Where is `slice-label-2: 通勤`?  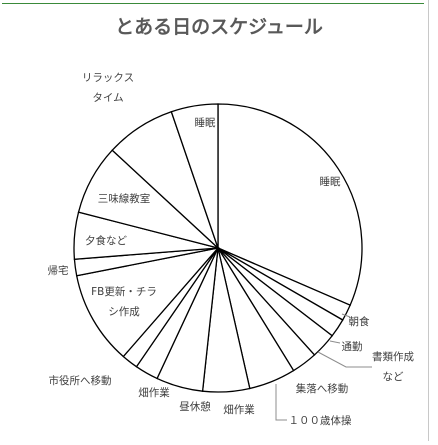 slice-label-2: 通勤 is located at coordinates (352, 346).